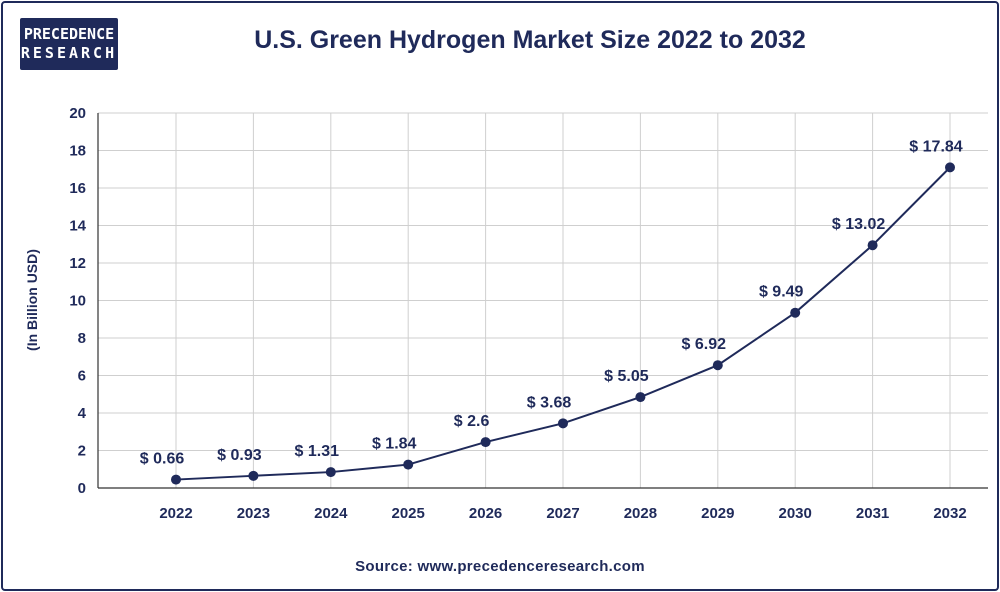  I want to click on data-label: $ 0.66, so click(162, 459).